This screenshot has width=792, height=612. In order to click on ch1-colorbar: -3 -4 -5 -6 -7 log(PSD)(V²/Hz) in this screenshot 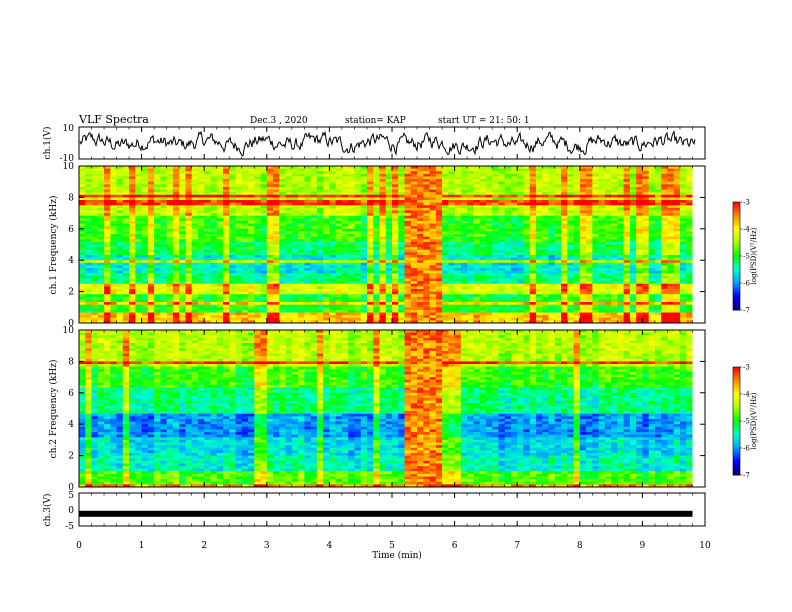, I will do `click(745, 257)`.